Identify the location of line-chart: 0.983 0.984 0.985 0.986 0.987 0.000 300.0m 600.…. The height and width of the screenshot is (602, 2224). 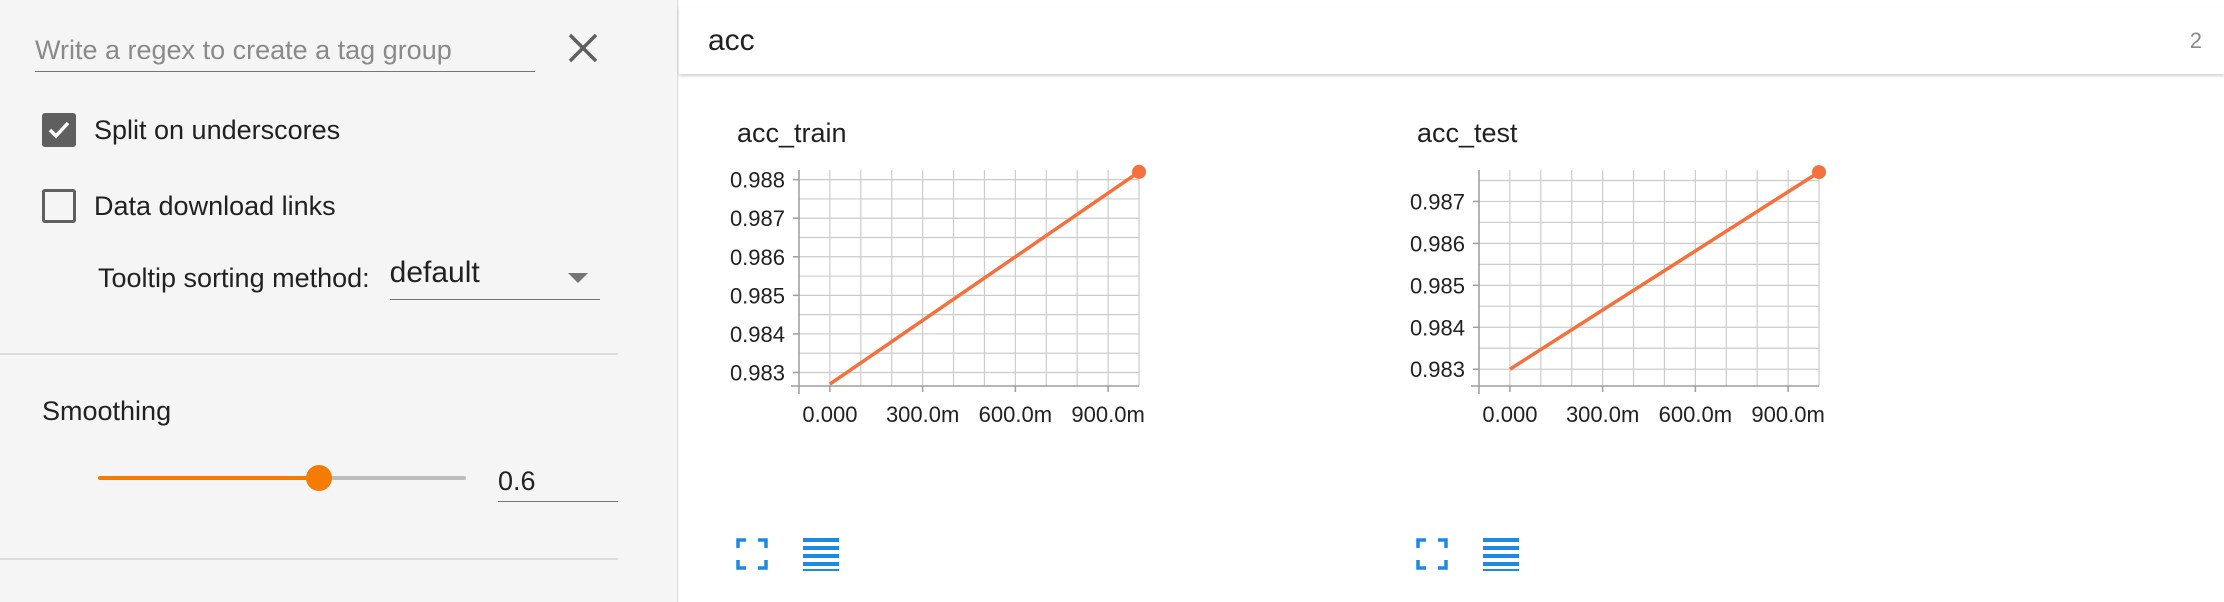
(1618, 296).